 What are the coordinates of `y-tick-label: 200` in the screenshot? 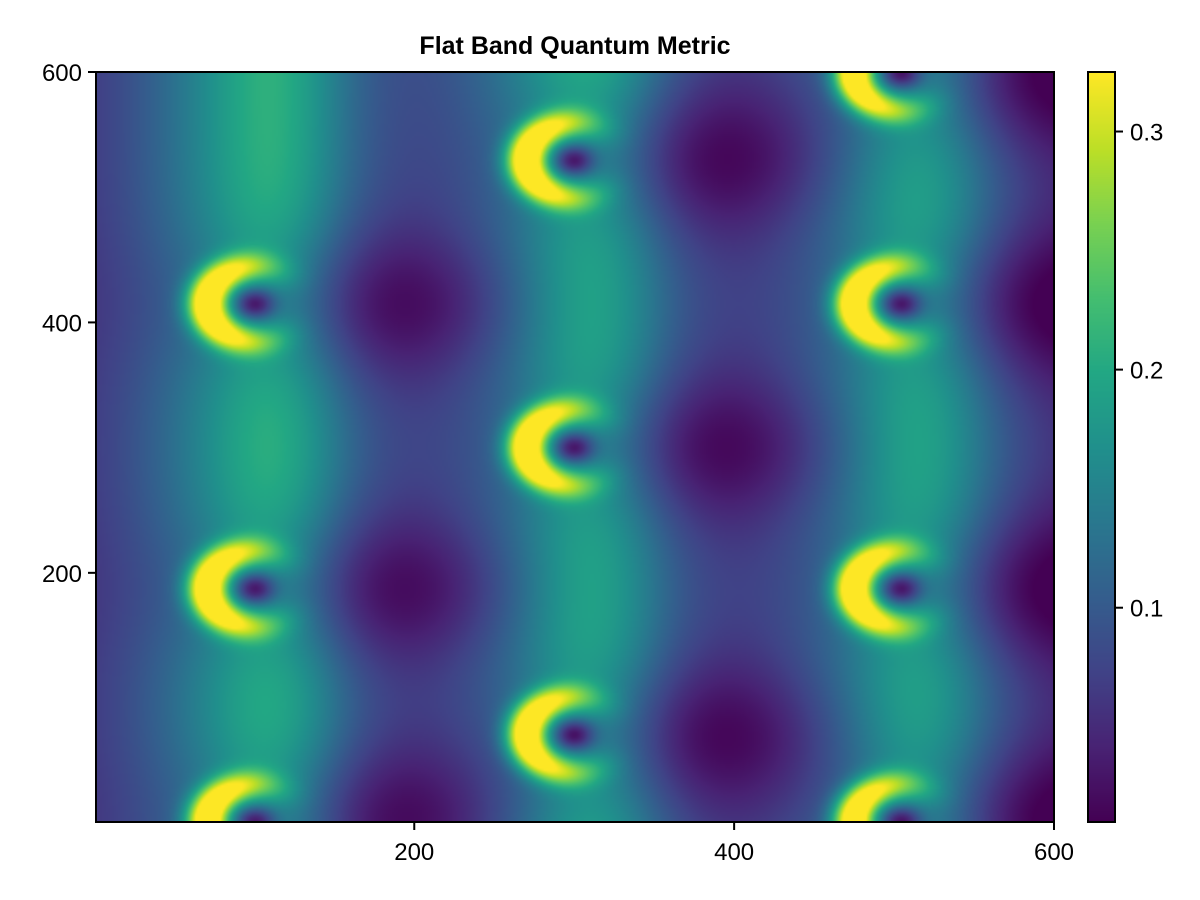 It's located at (62, 574).